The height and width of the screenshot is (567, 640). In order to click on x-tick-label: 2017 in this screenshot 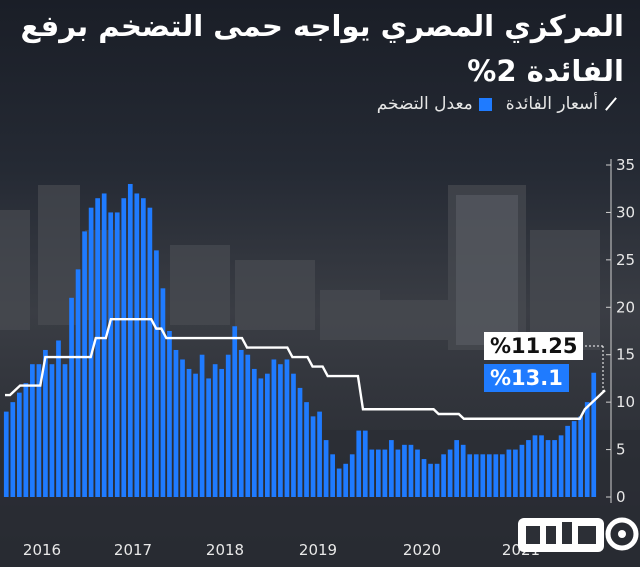, I will do `click(133, 550)`.